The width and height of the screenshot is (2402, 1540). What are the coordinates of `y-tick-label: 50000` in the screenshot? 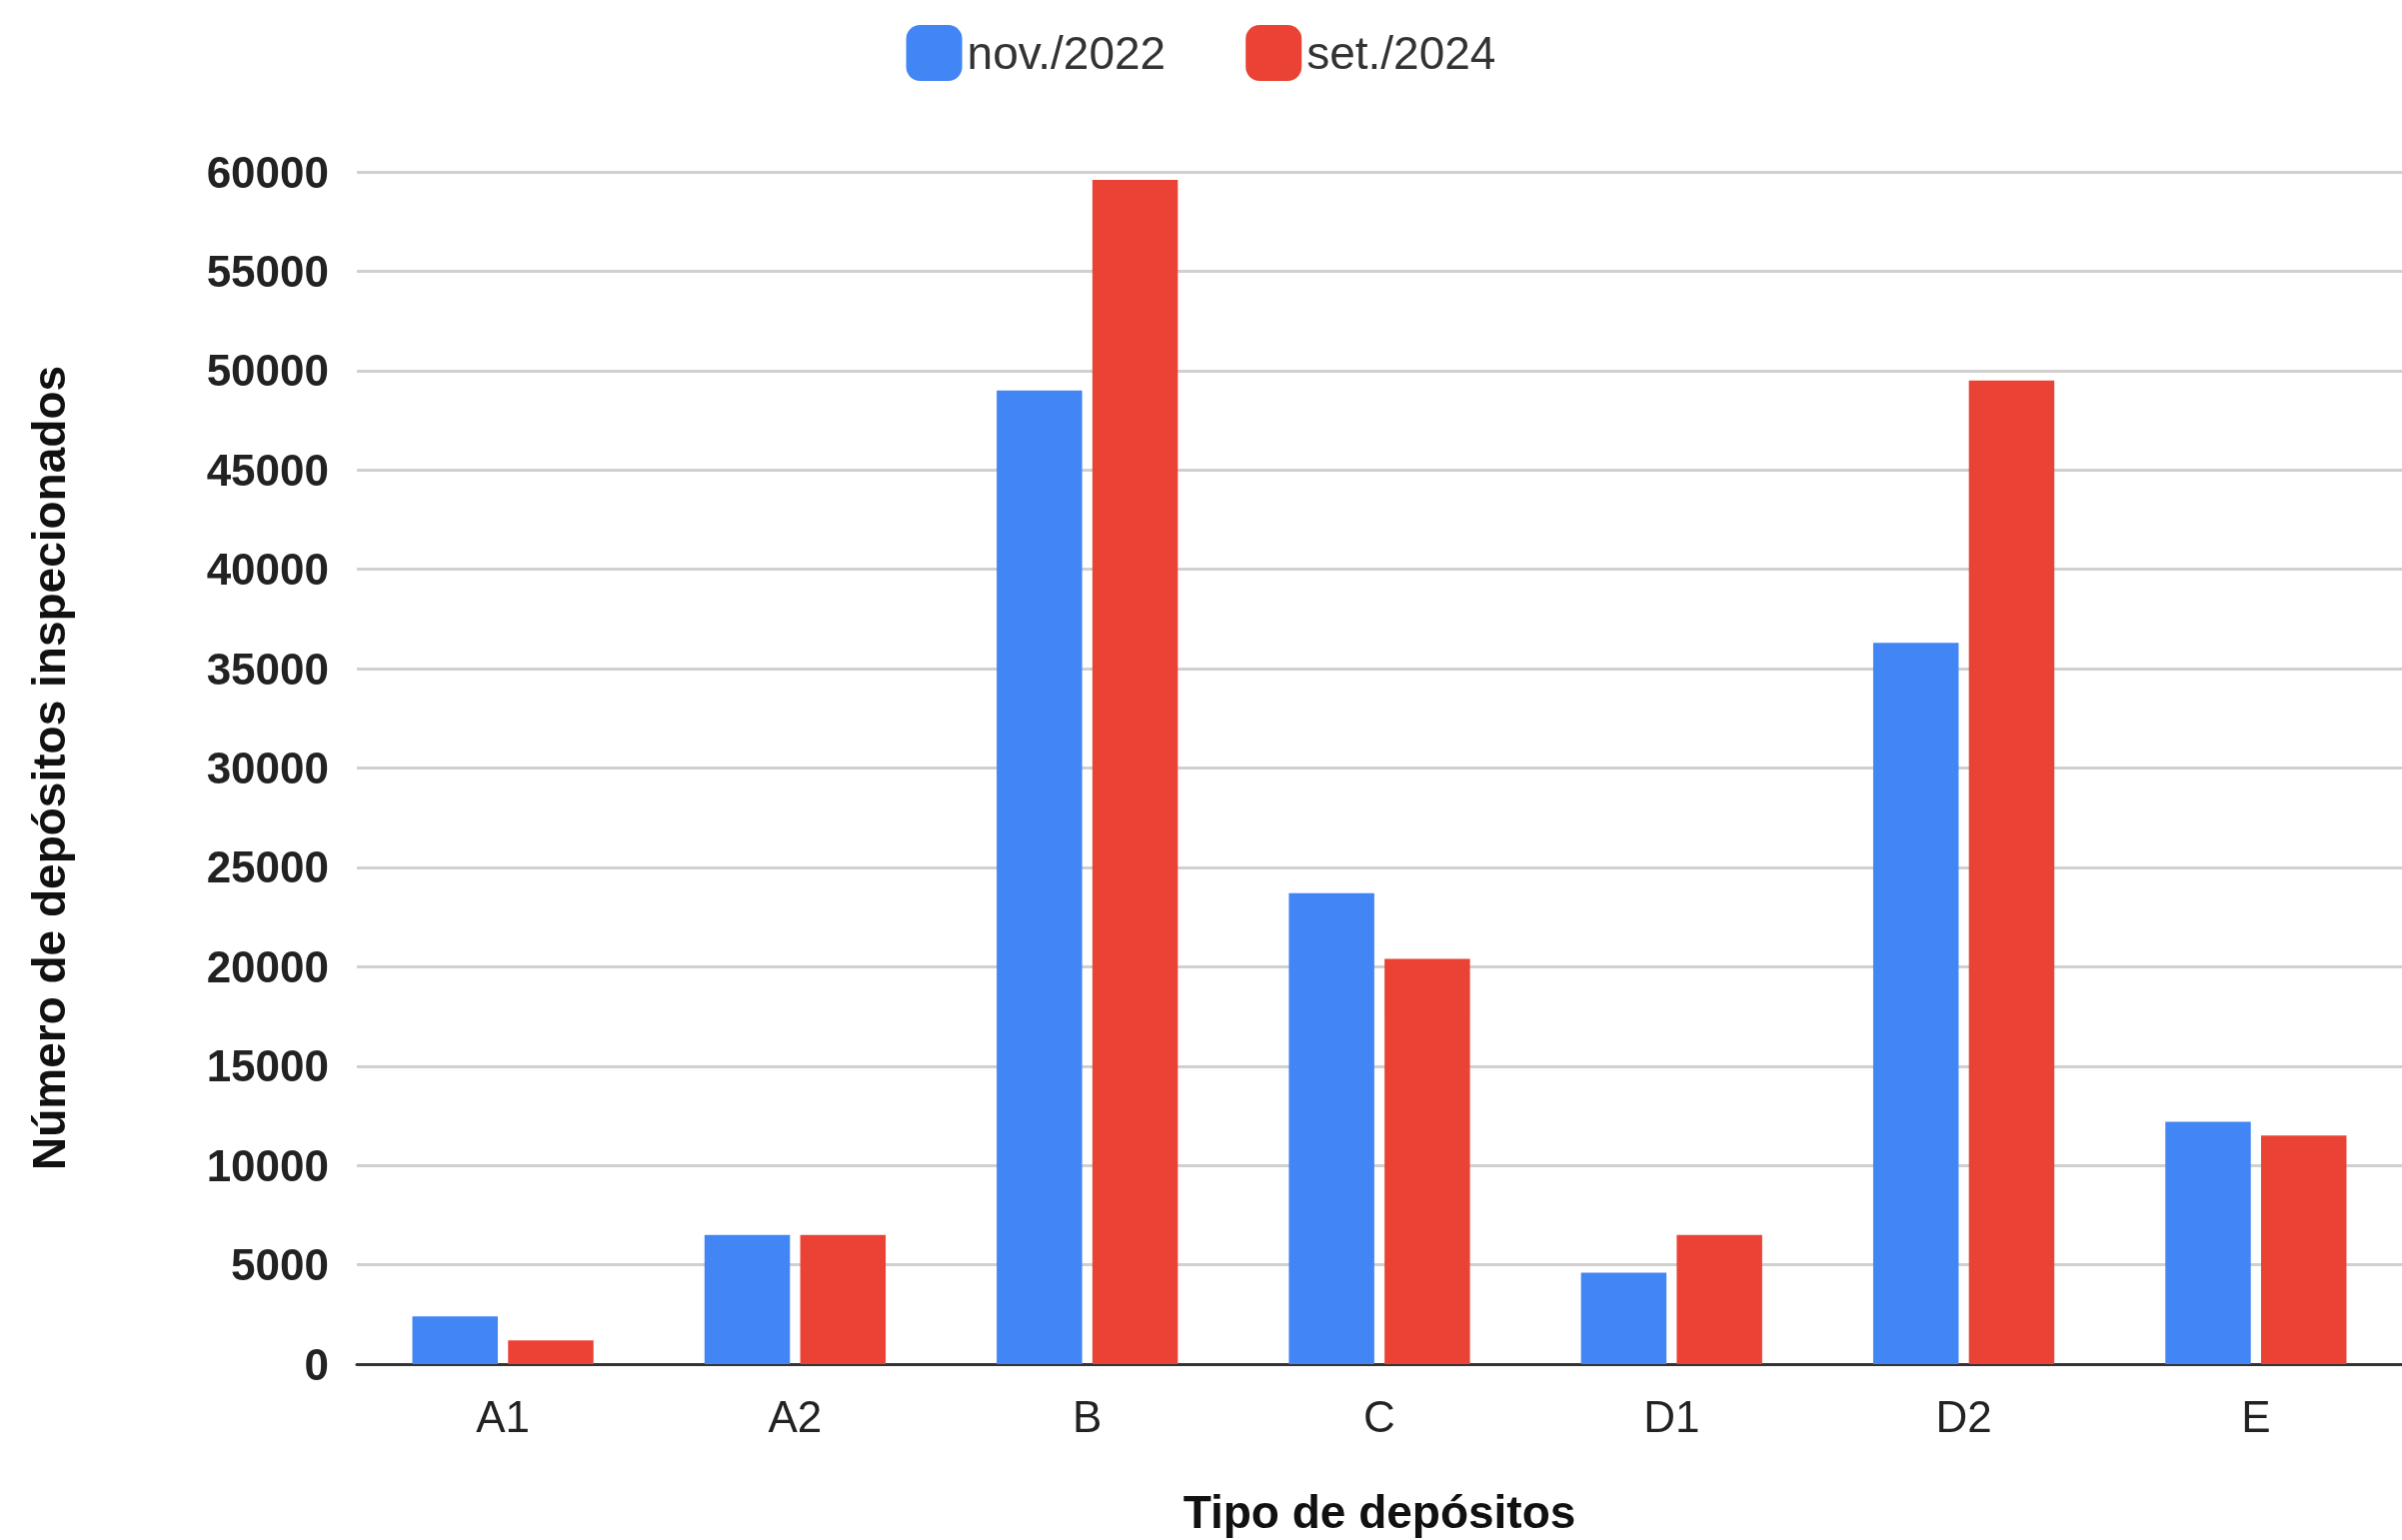 It's located at (267, 371).